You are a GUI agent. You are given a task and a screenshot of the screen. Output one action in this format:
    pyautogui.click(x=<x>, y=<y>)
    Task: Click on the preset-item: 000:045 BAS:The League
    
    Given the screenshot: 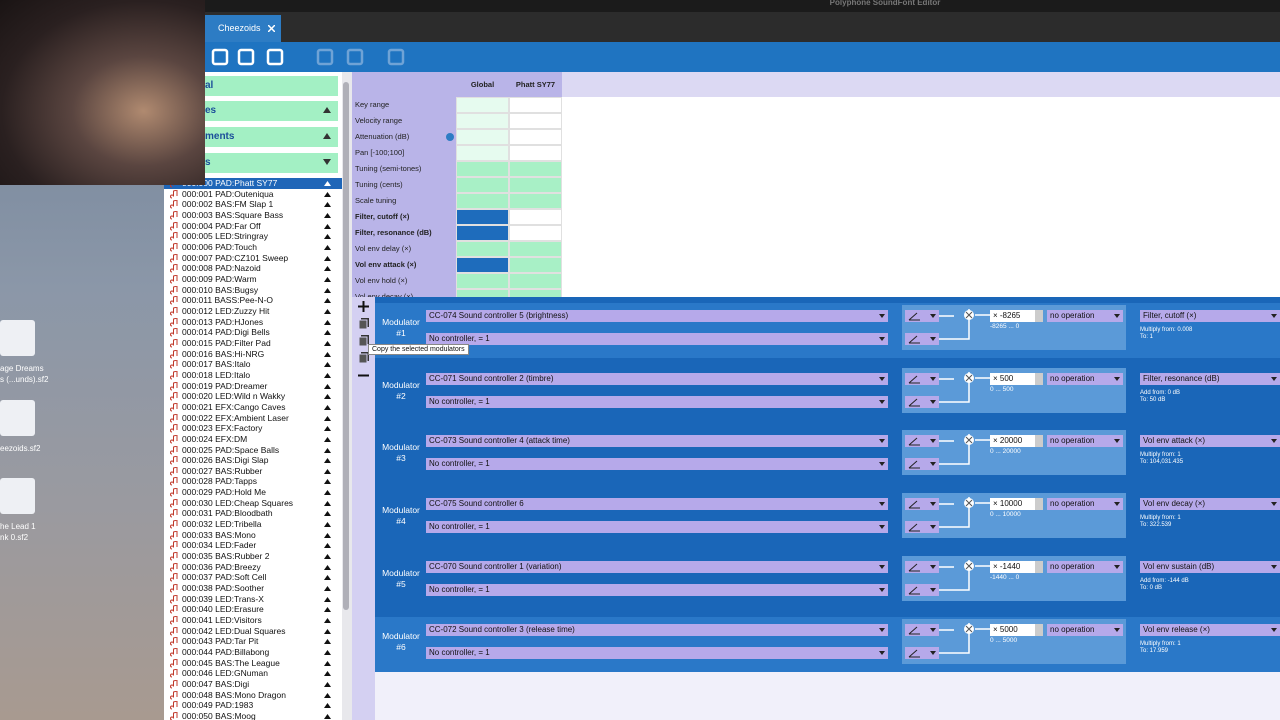 What is the action you would take?
    pyautogui.click(x=253, y=663)
    